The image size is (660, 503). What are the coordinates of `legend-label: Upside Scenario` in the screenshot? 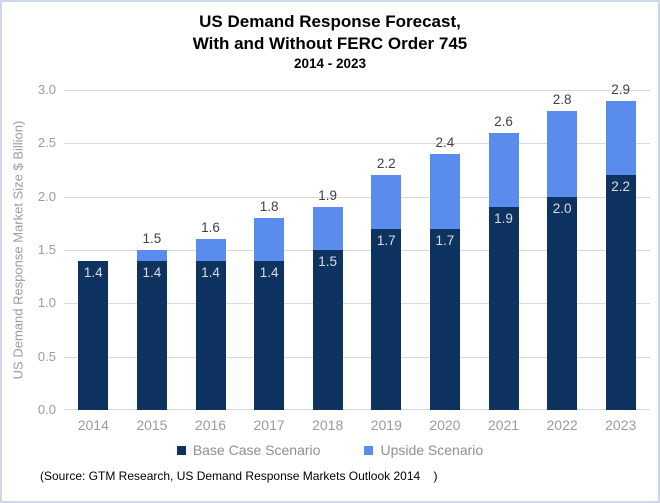 It's located at (432, 450).